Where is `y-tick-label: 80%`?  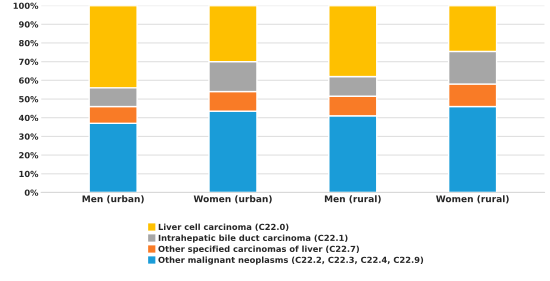 y-tick-label: 80% is located at coordinates (28, 43).